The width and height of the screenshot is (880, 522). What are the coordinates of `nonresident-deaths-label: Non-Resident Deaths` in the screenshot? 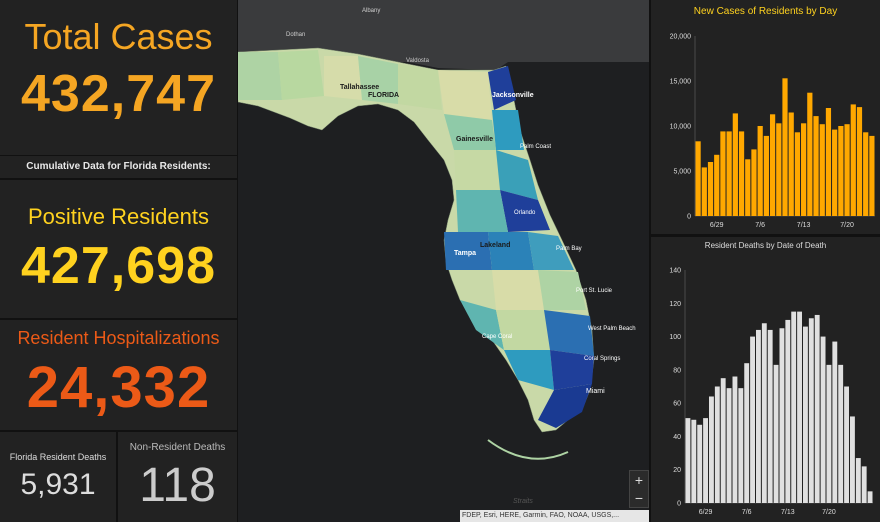 It's located at (177, 447).